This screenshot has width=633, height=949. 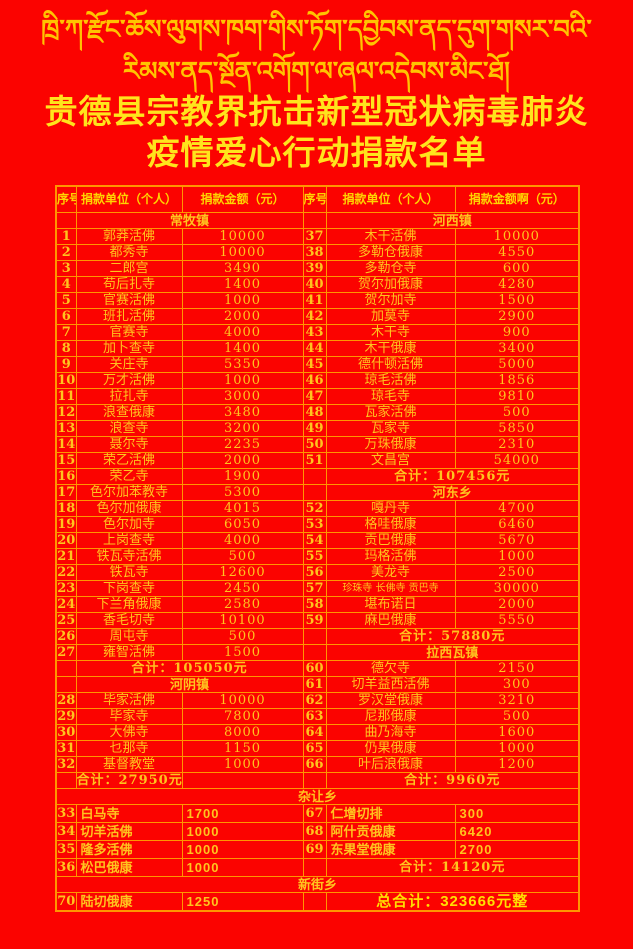 What do you see at coordinates (66, 636) in the screenshot?
I see `row-index-cell: 26` at bounding box center [66, 636].